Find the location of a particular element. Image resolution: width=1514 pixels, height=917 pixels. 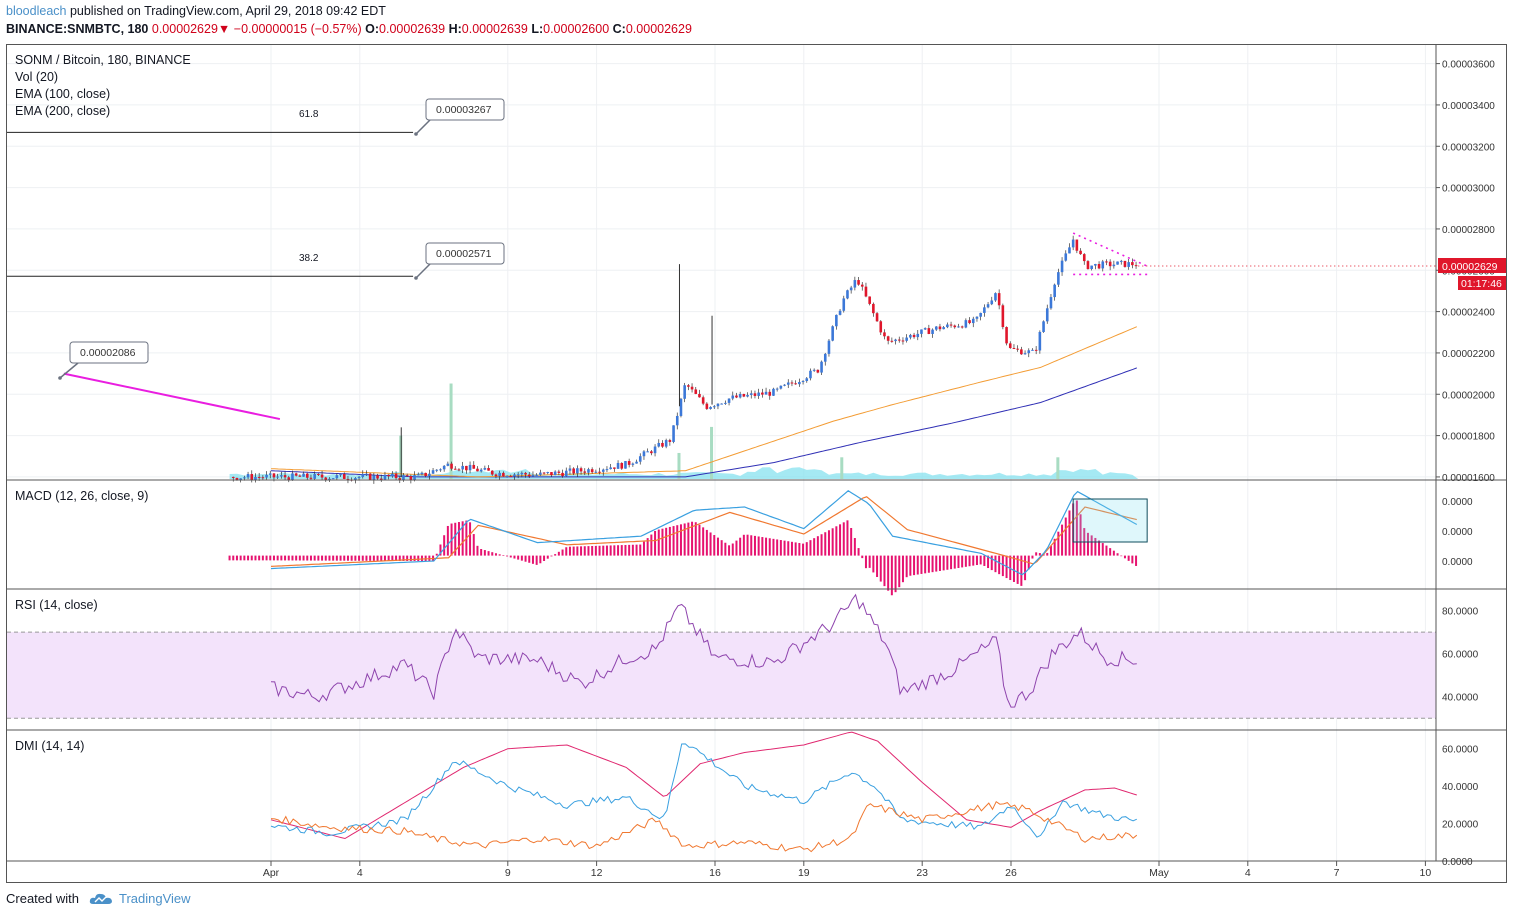

callout-1-box is located at coordinates (465, 109).